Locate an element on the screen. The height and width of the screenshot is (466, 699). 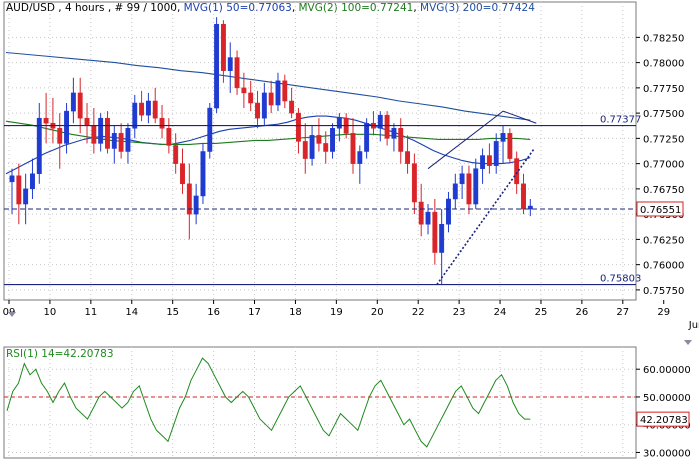
time-tick-label: 29 is located at coordinates (663, 312).